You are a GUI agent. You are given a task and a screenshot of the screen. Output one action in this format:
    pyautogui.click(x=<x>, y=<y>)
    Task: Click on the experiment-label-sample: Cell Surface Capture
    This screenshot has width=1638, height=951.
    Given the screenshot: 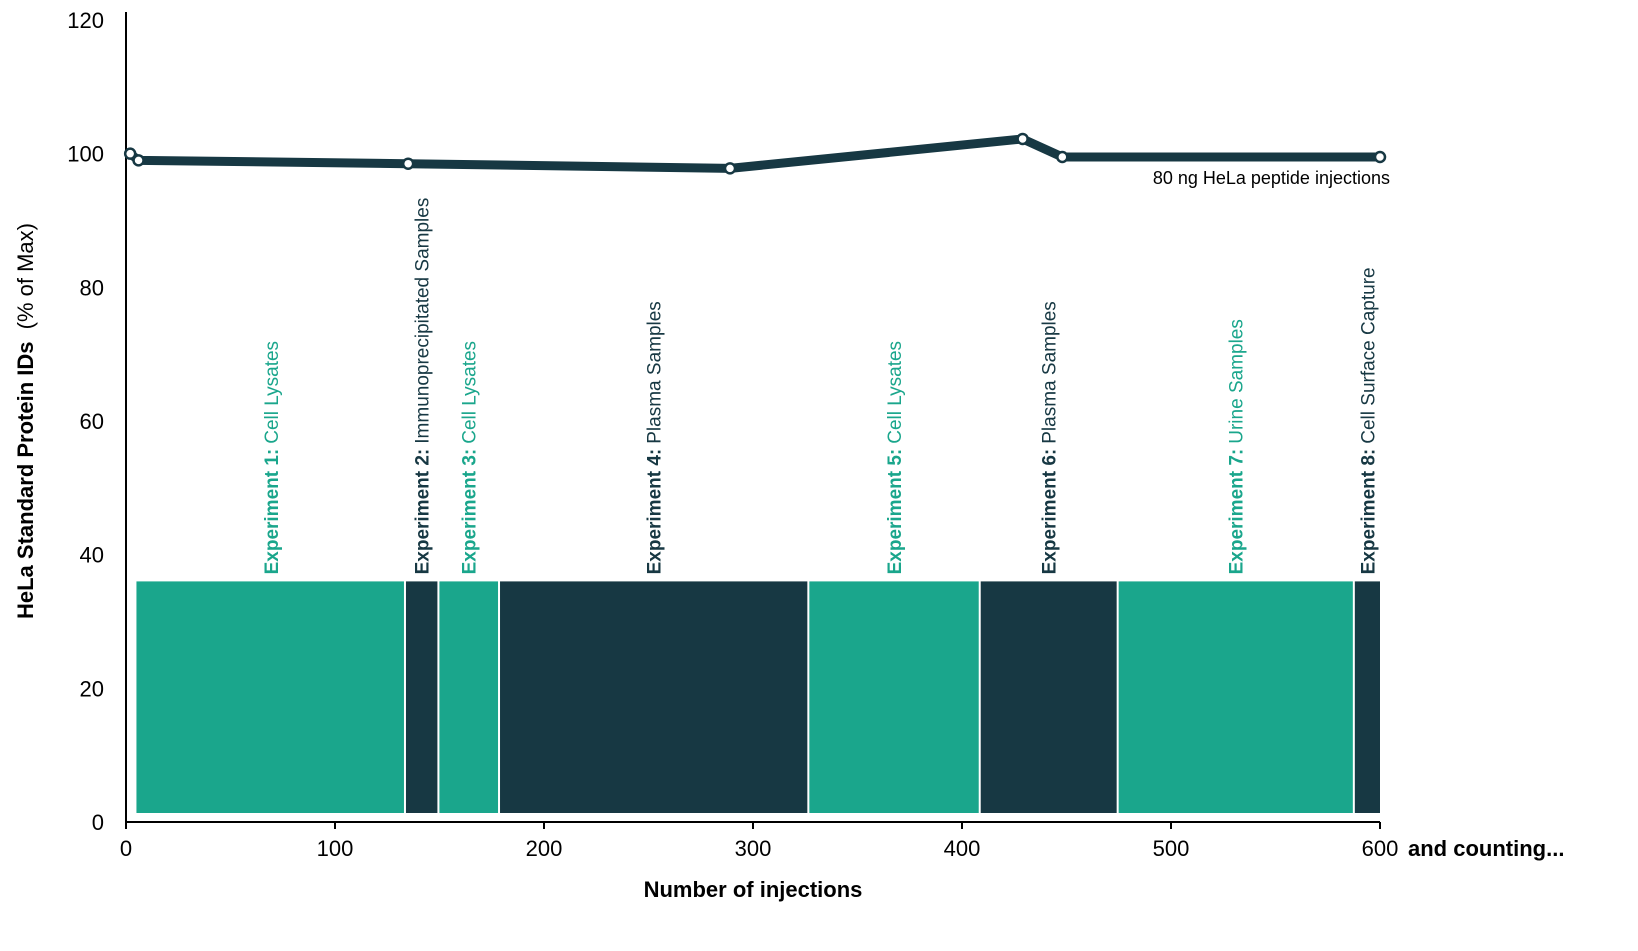 What is the action you would take?
    pyautogui.click(x=1368, y=355)
    